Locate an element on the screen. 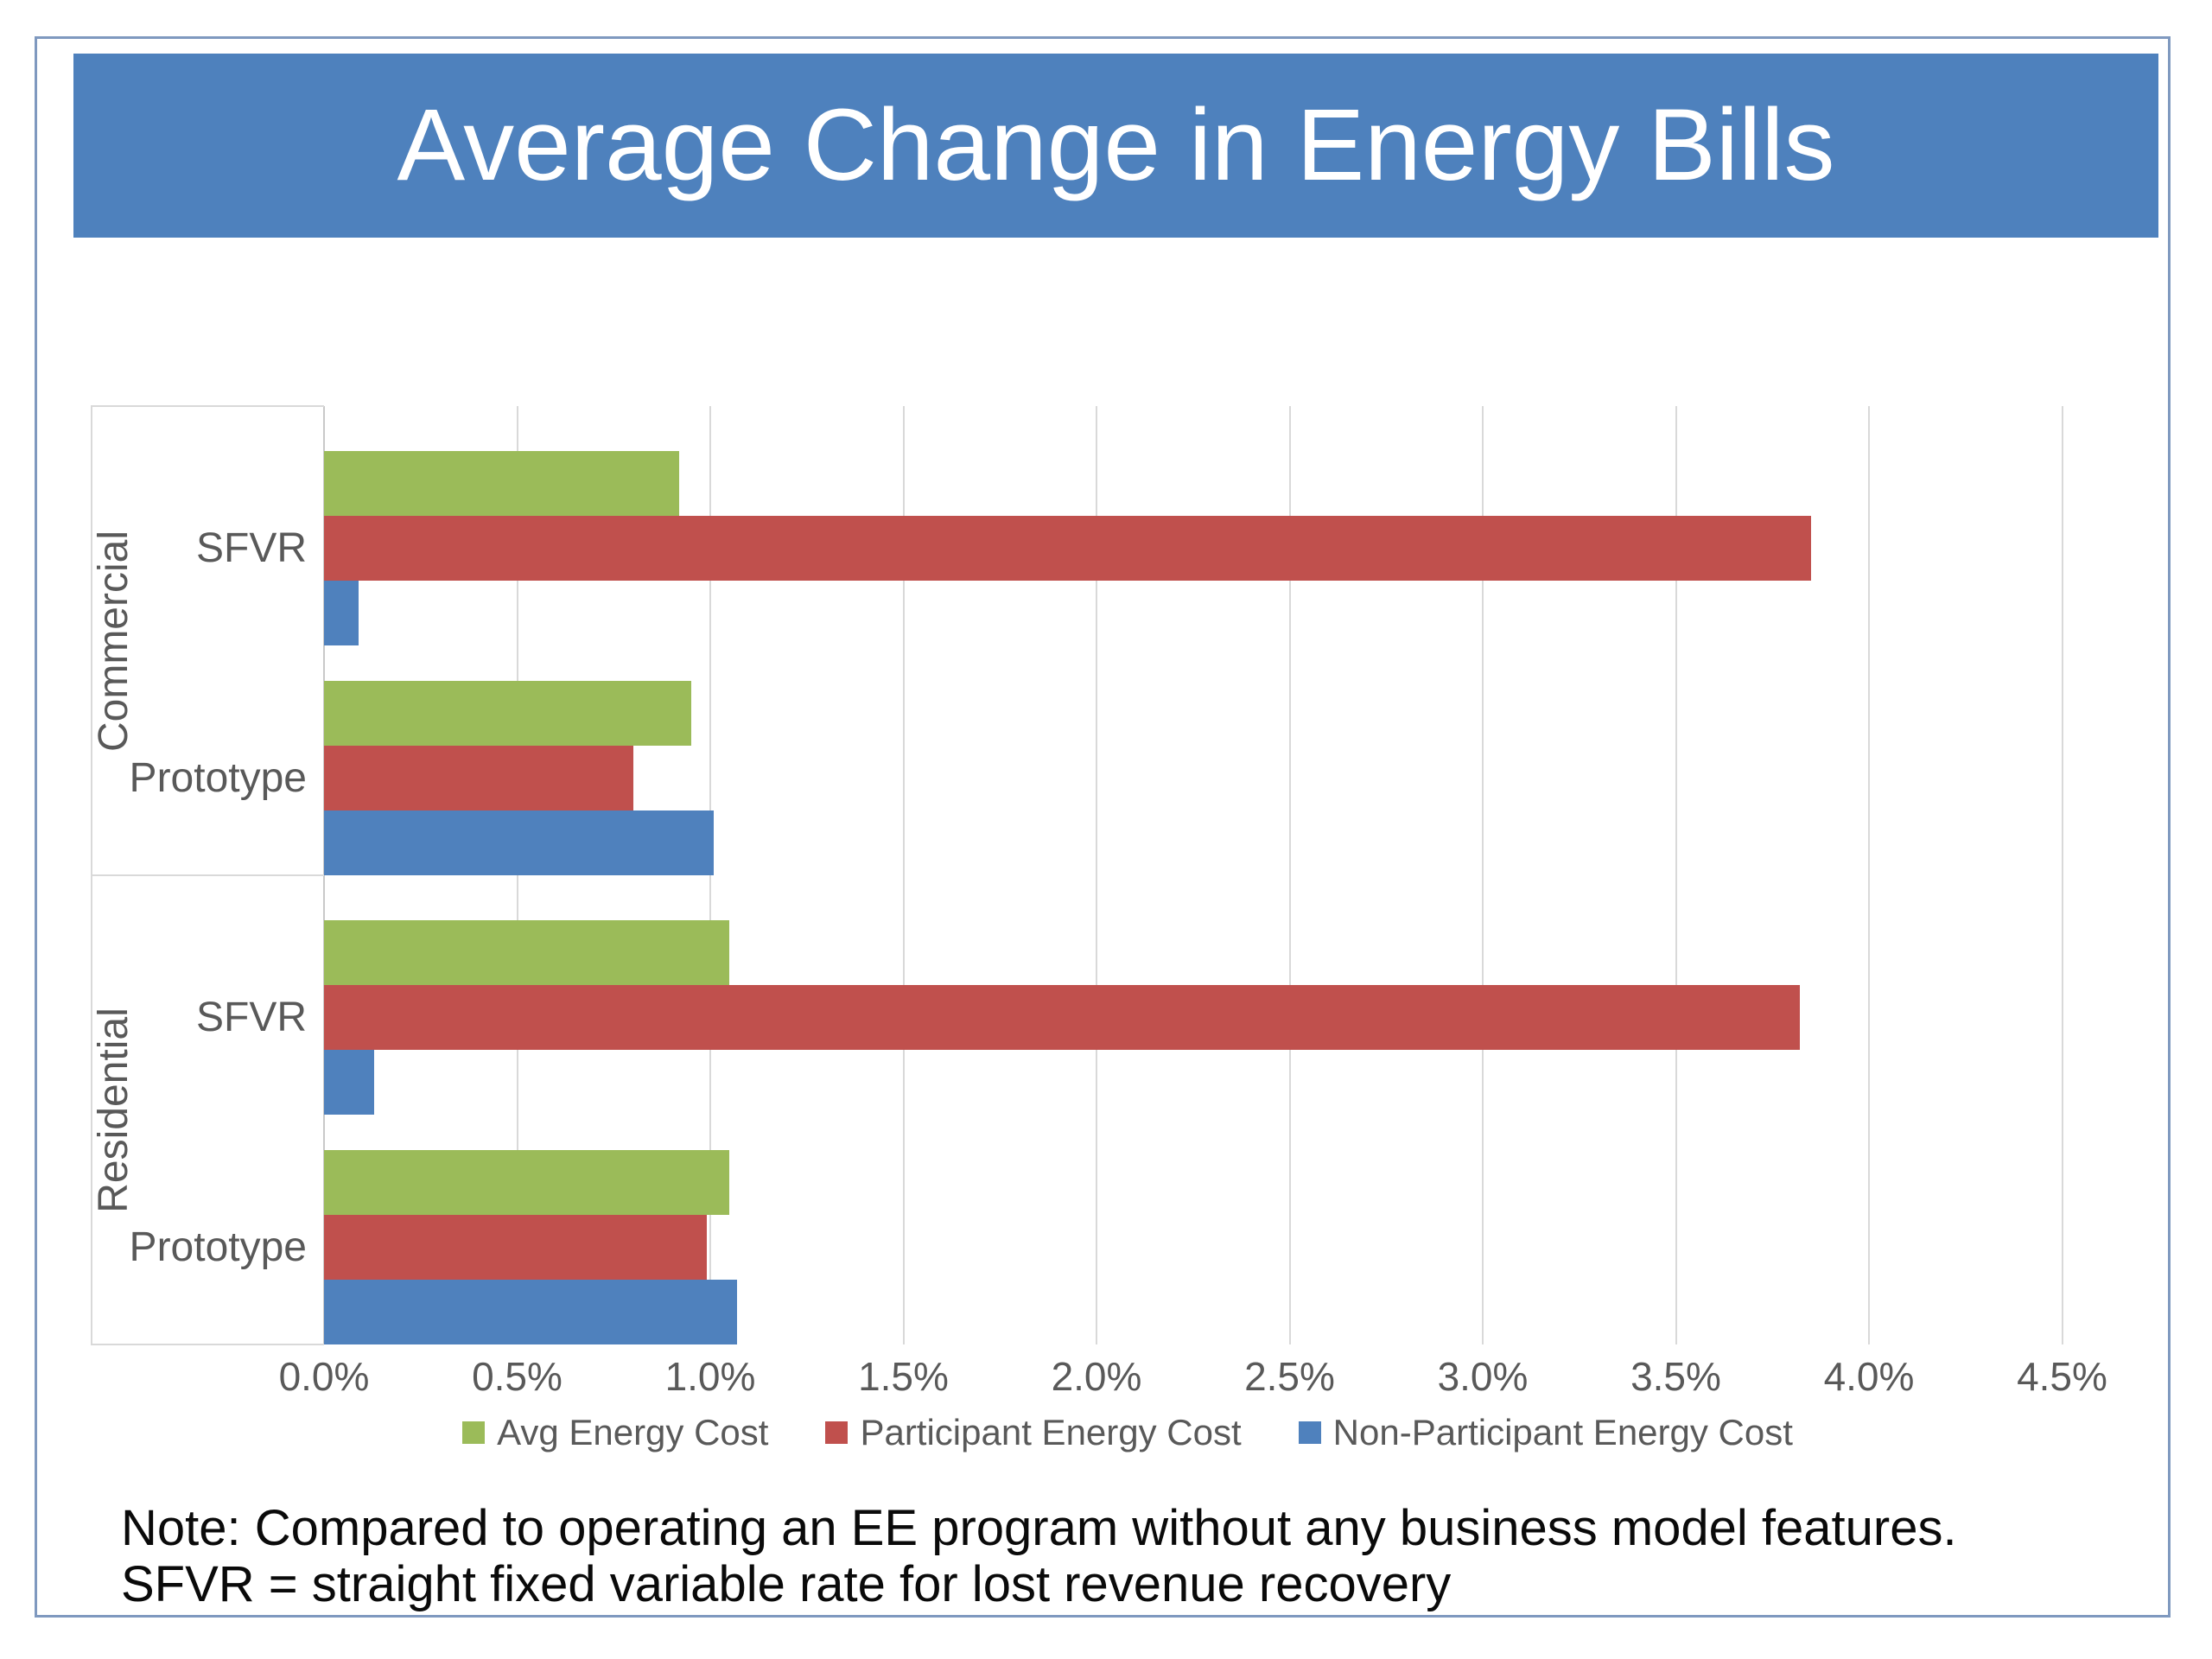 This screenshot has height=1659, width=2212. x-tick-label: 1.5% is located at coordinates (903, 1376).